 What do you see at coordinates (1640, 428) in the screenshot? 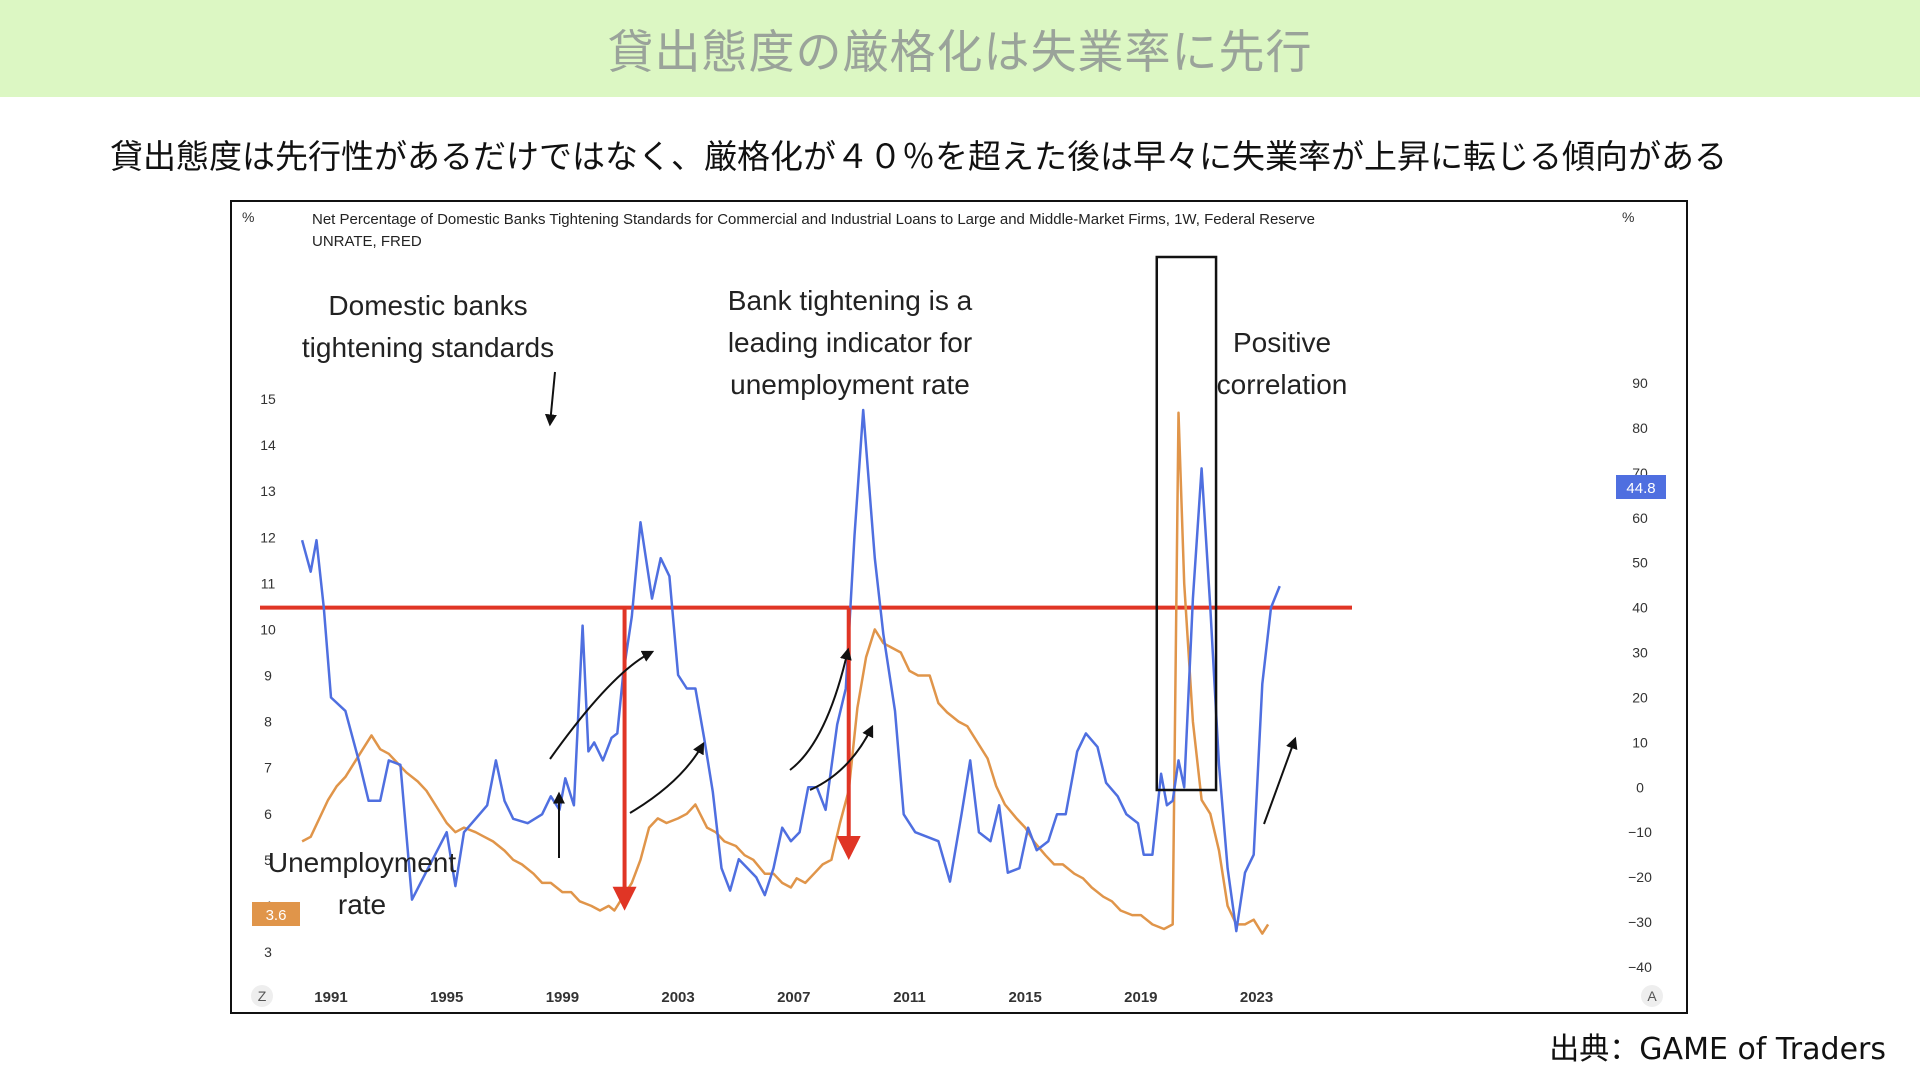
I see `right-axis-tick: 80` at bounding box center [1640, 428].